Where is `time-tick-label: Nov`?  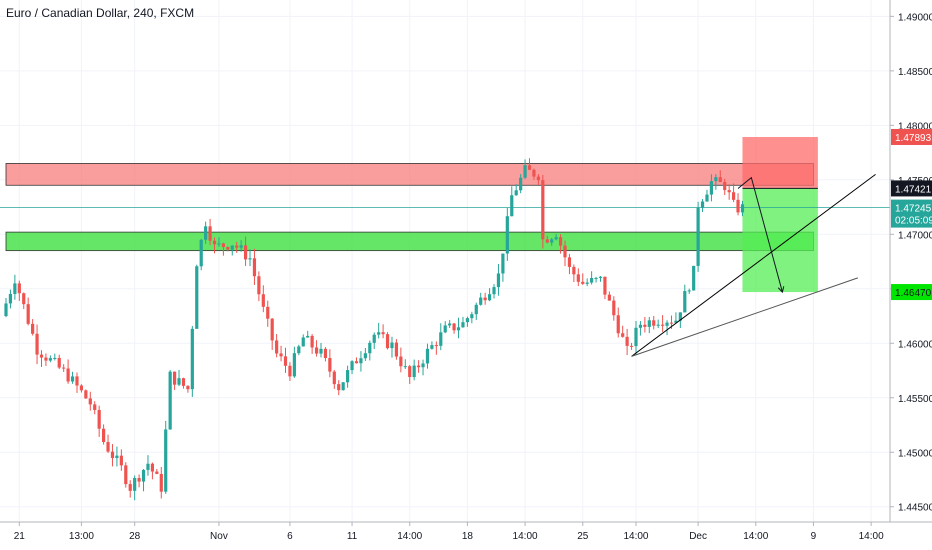 time-tick-label: Nov is located at coordinates (219, 536).